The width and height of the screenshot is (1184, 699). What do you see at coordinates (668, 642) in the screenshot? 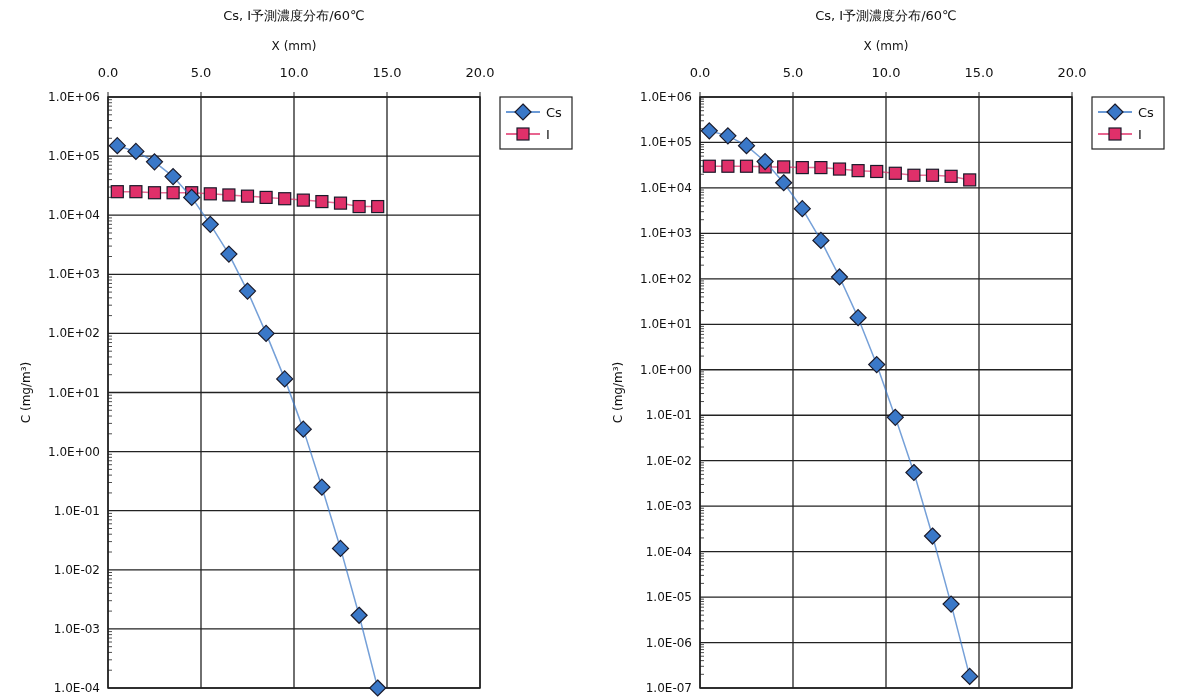
I see `y-tick-label: 1.0E-06` at bounding box center [668, 642].